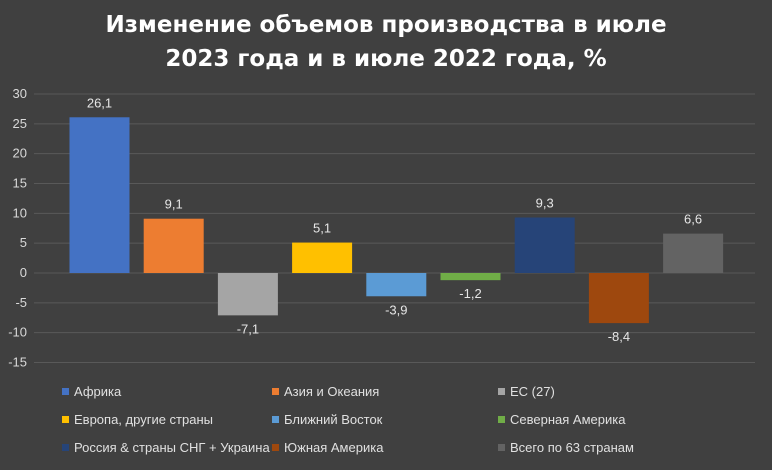  I want to click on legend-label: Всего по 63 странам, so click(572, 447).